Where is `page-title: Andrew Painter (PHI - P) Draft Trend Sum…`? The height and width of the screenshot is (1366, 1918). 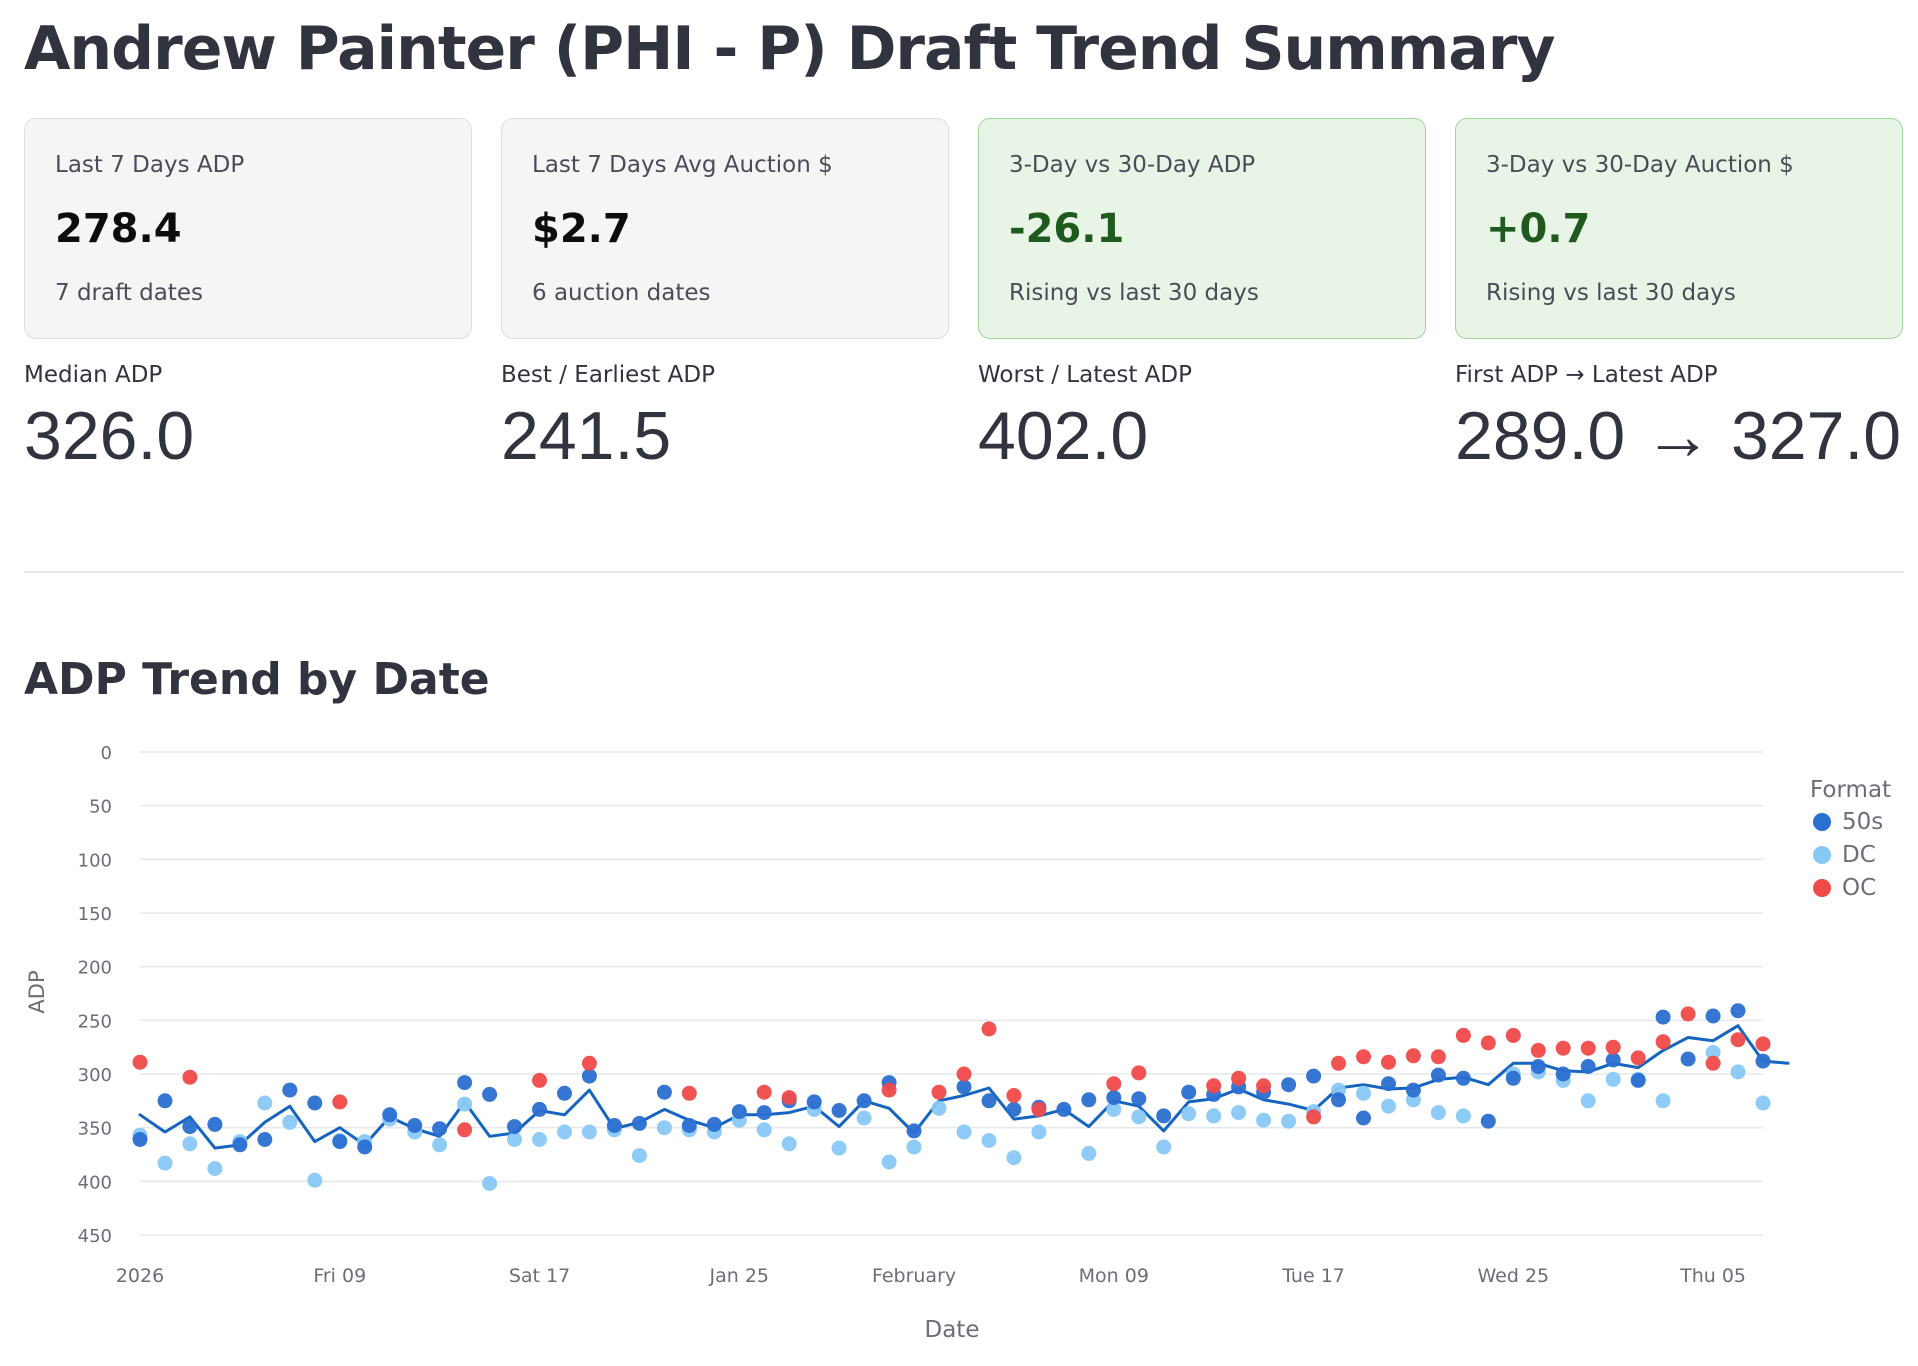 page-title: Andrew Painter (PHI - P) Draft Trend Sum… is located at coordinates (789, 49).